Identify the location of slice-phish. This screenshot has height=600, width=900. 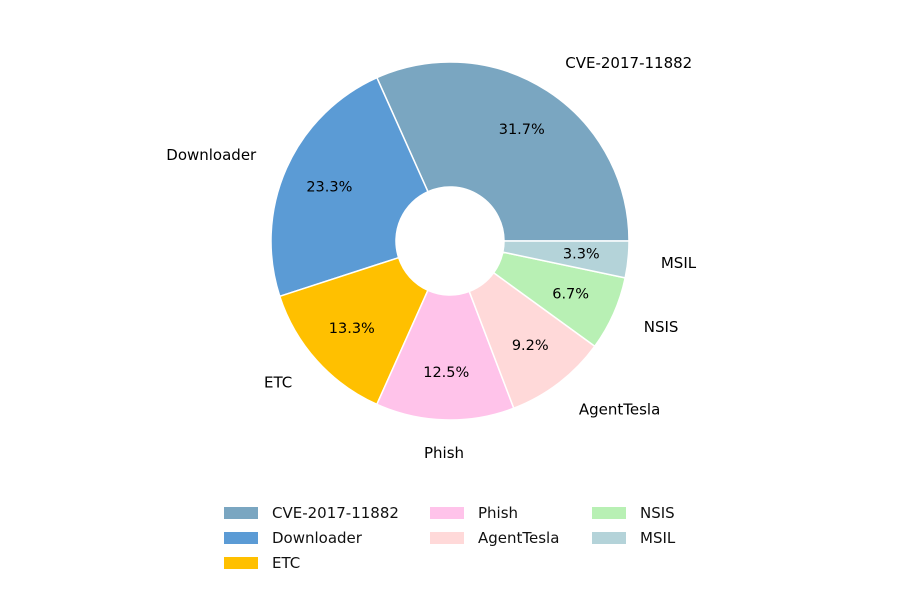
(445, 355).